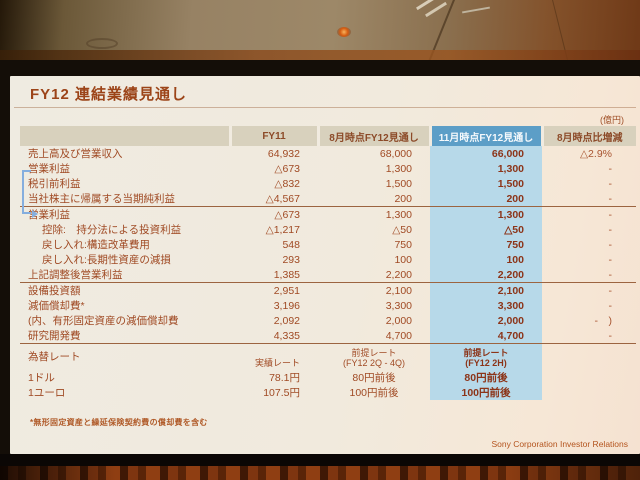 The height and width of the screenshot is (480, 640). I want to click on cell-label: 研究開発費, so click(125, 336).